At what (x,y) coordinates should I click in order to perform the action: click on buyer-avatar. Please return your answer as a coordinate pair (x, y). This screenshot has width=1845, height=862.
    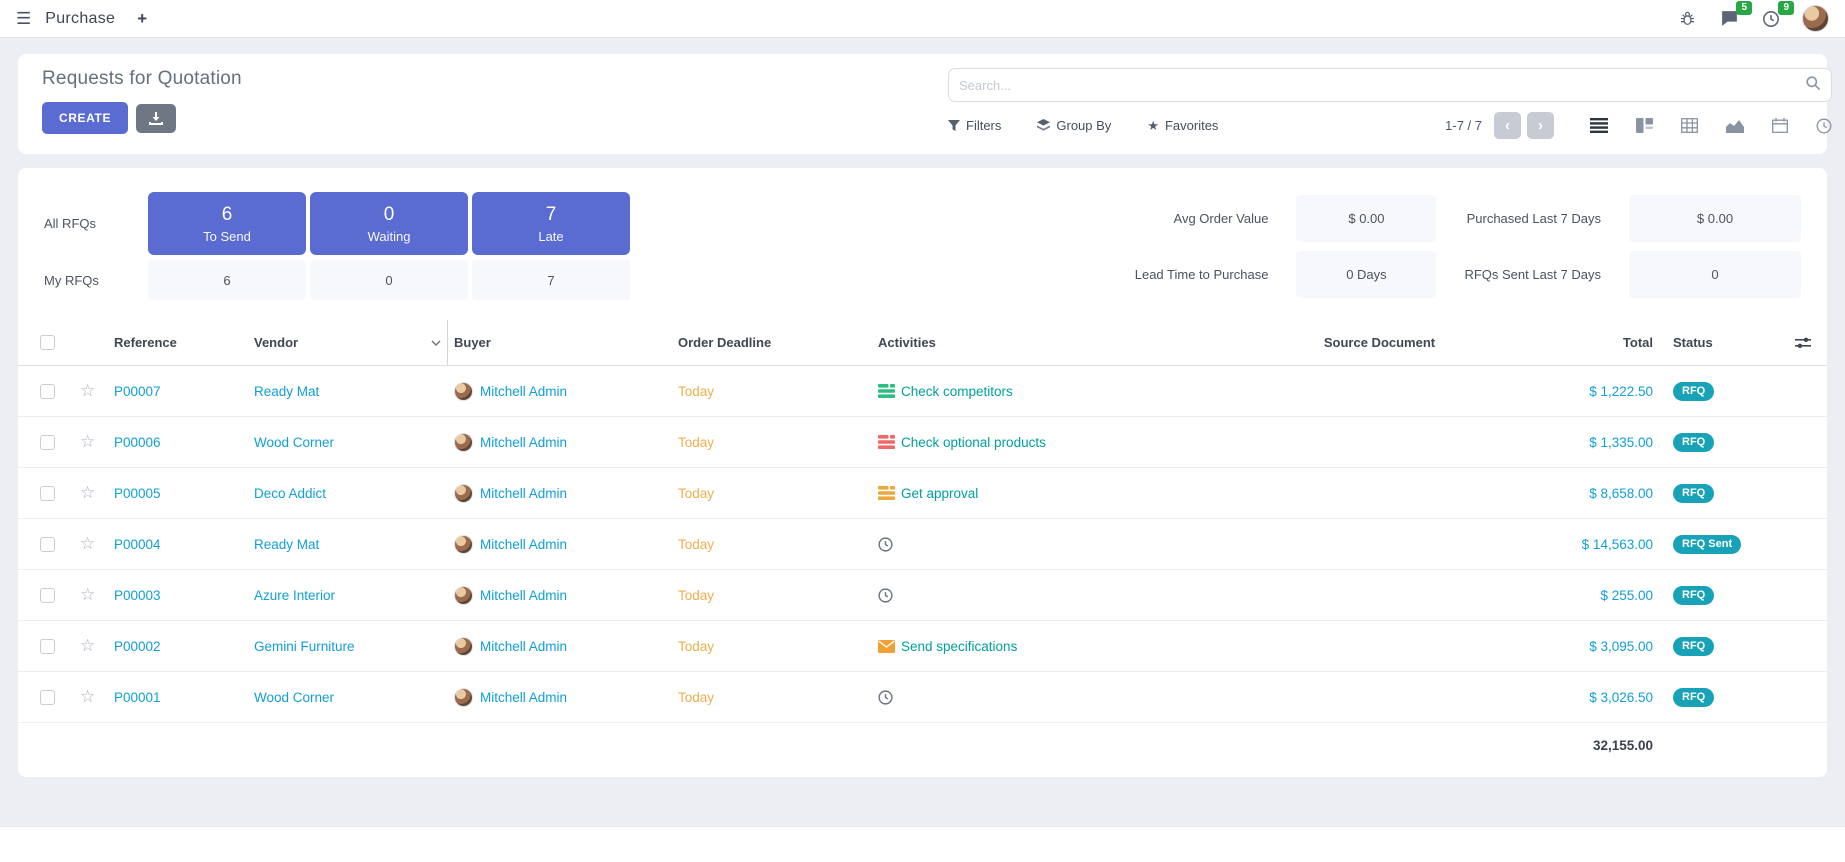
    Looking at the image, I should click on (463, 442).